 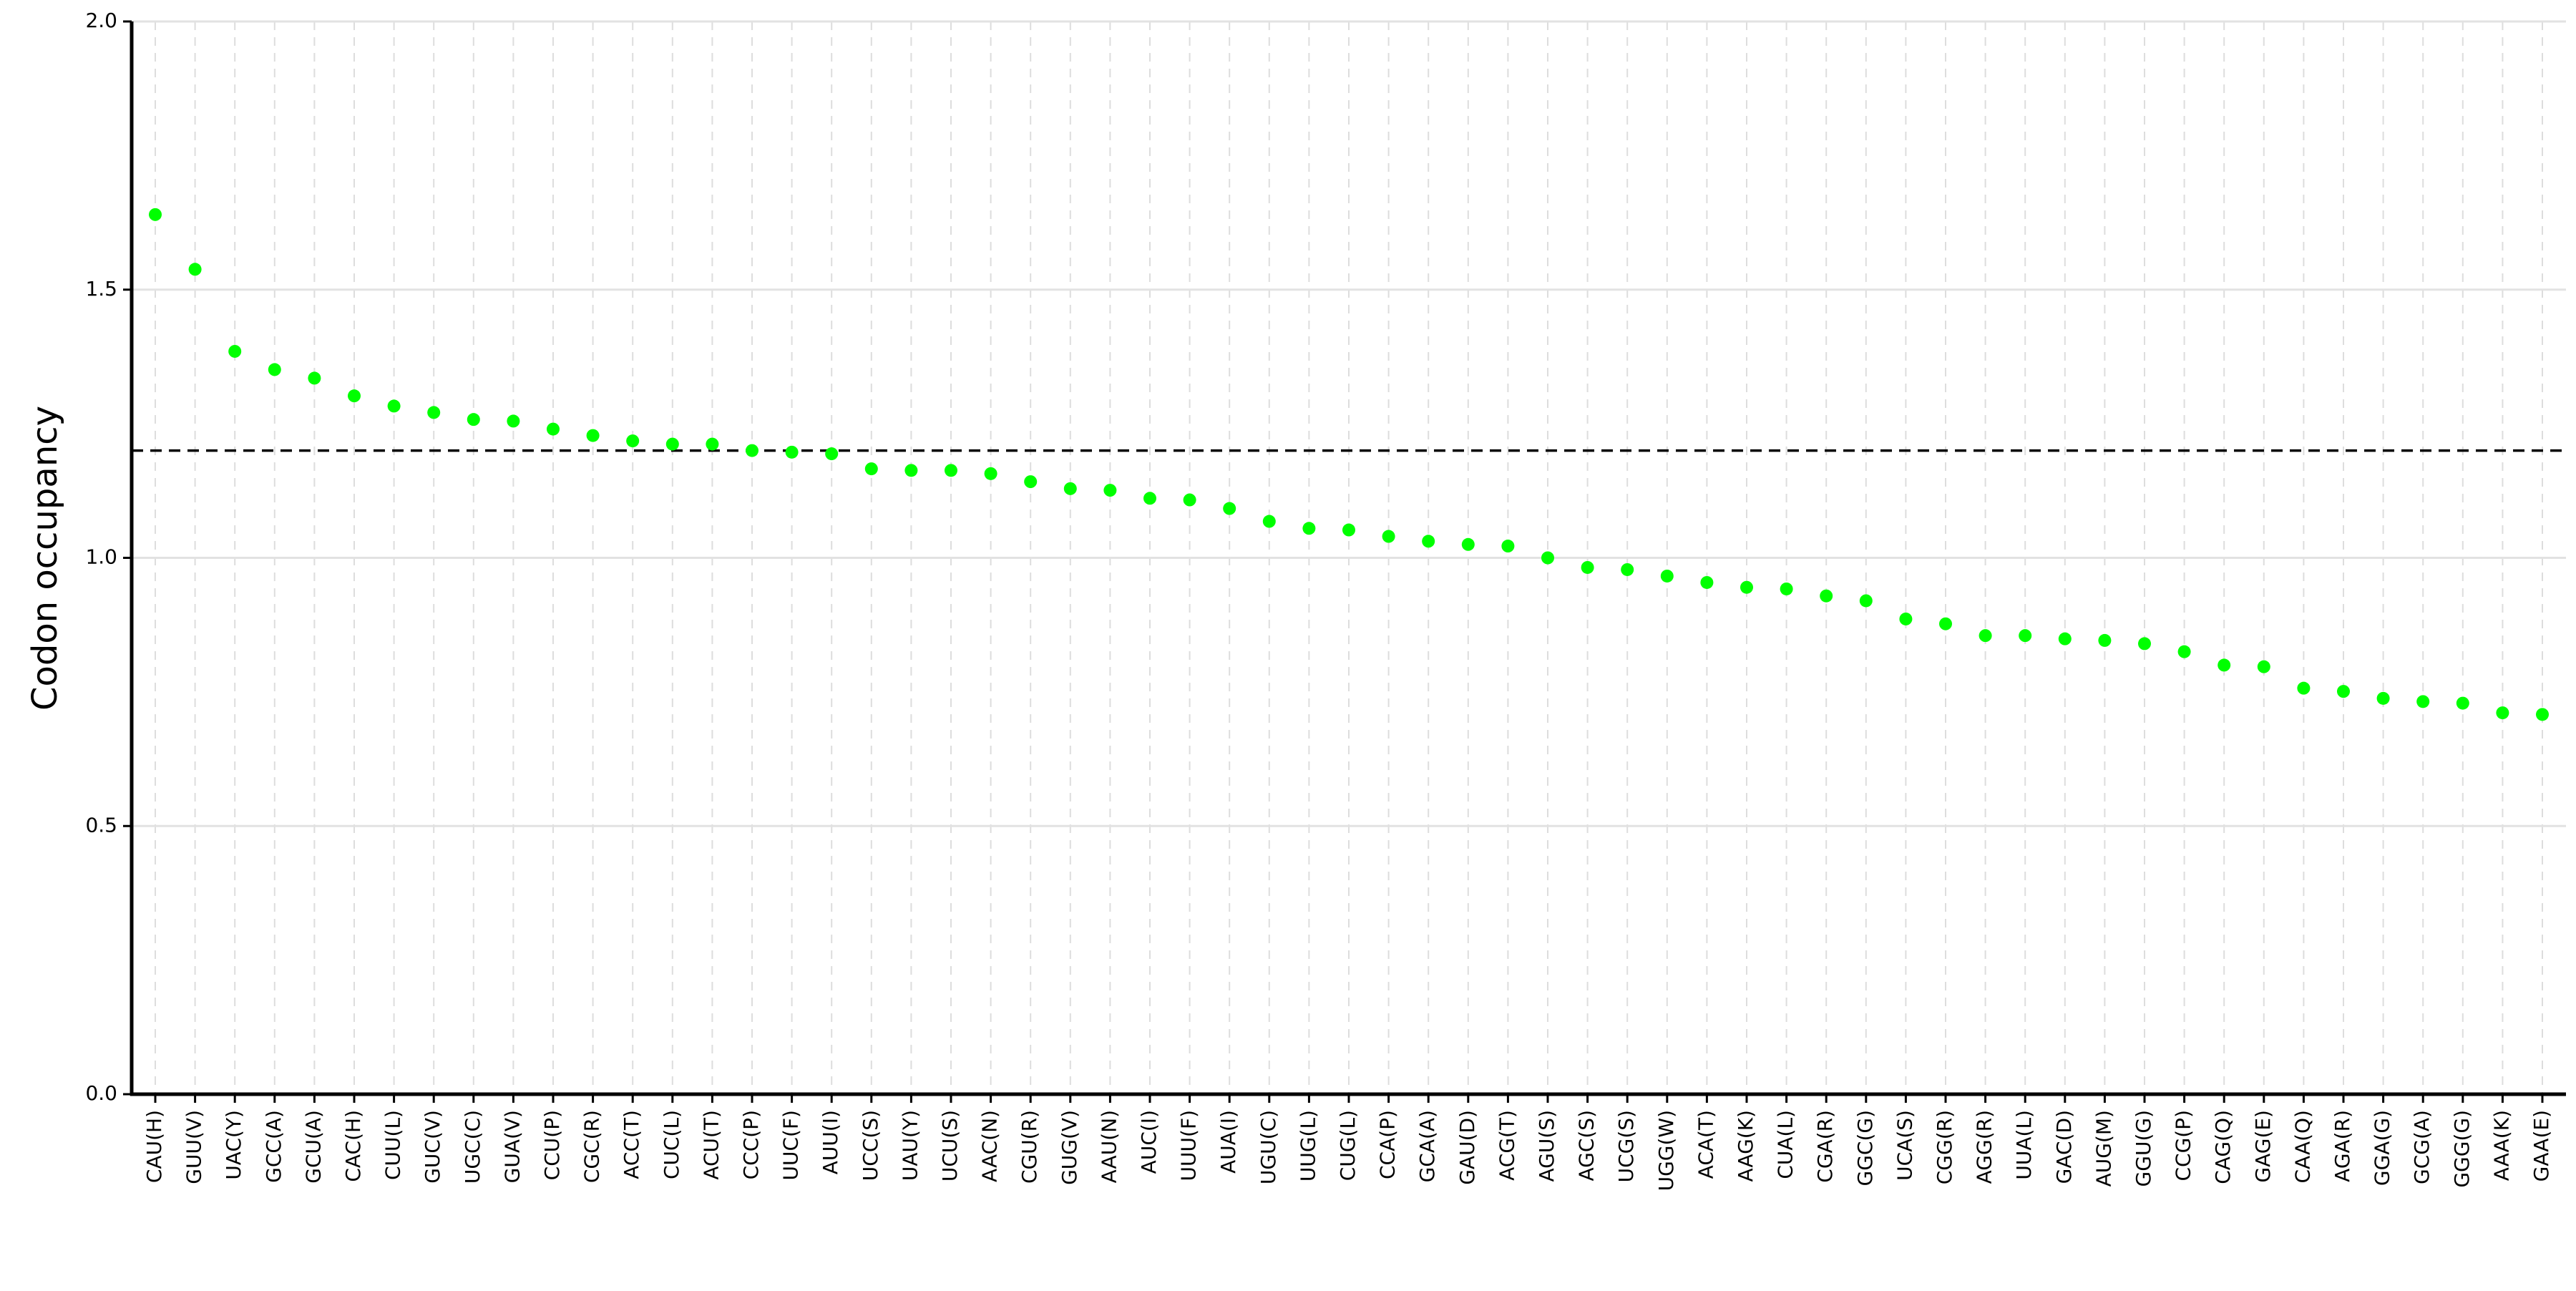 I want to click on y-axis-label: Codon occupancy, so click(x=45, y=558).